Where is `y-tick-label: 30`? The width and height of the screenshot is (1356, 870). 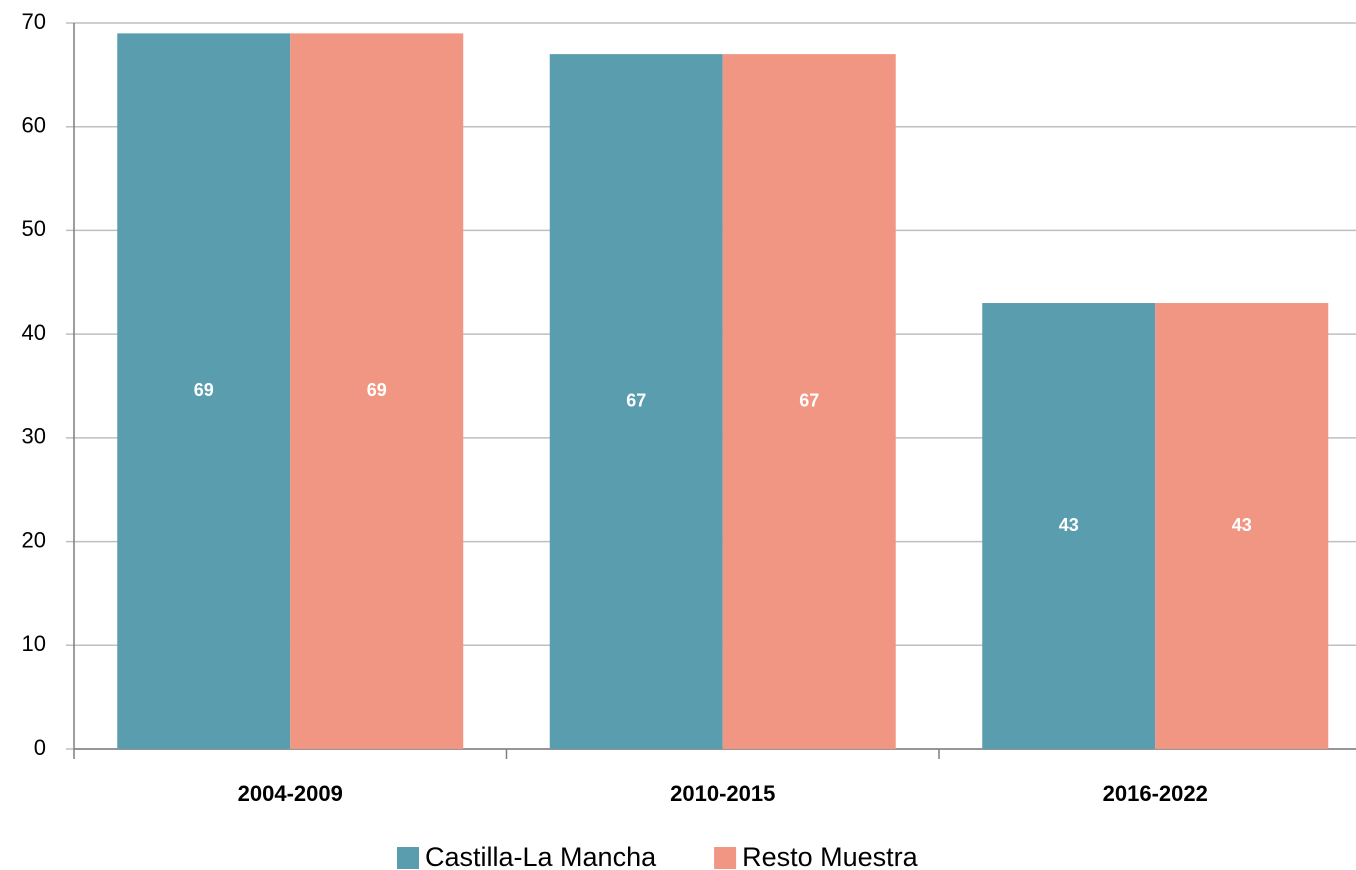 y-tick-label: 30 is located at coordinates (34, 436).